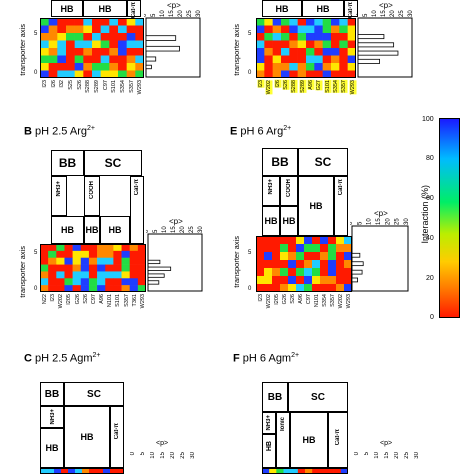 Image resolution: width=474 pixels, height=474 pixels. I want to click on residue-label: S354, so click(325, 300).